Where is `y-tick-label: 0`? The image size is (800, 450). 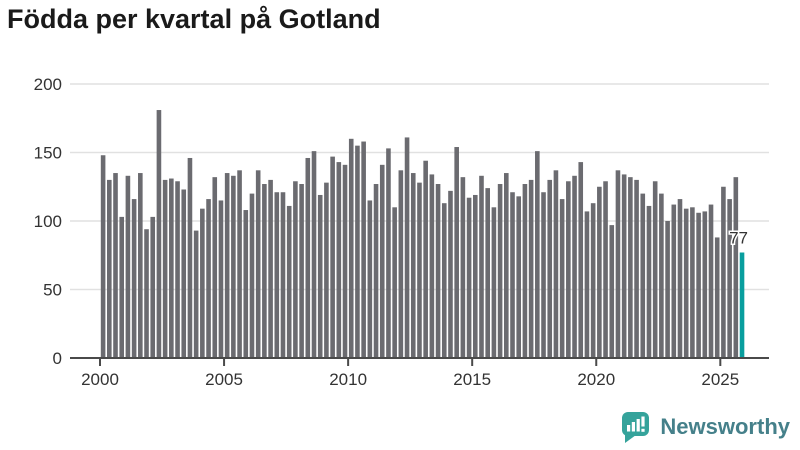
y-tick-label: 0 is located at coordinates (57, 358).